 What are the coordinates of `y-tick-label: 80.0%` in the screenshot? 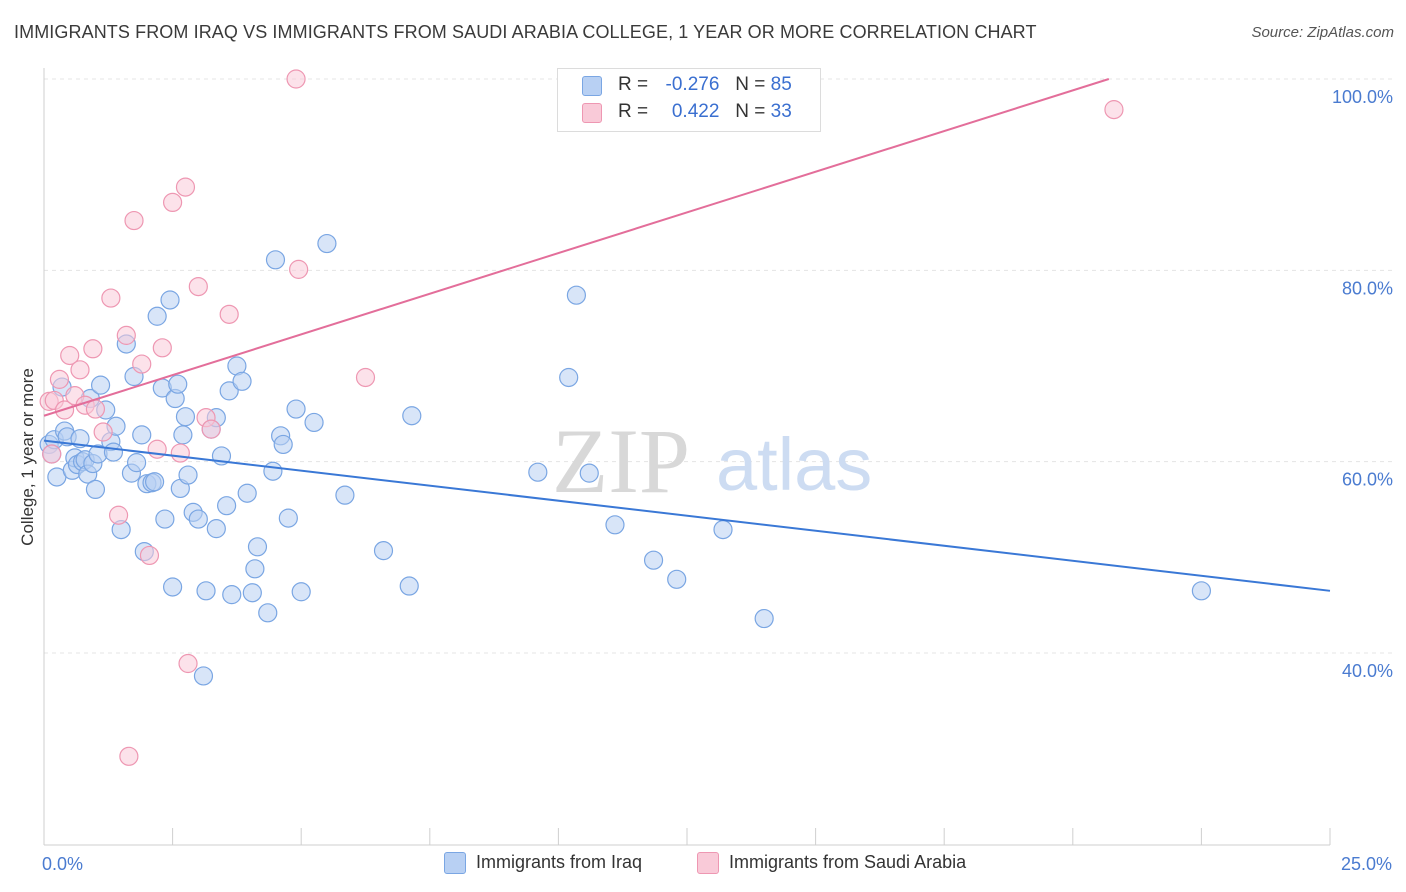 It's located at (1367, 288).